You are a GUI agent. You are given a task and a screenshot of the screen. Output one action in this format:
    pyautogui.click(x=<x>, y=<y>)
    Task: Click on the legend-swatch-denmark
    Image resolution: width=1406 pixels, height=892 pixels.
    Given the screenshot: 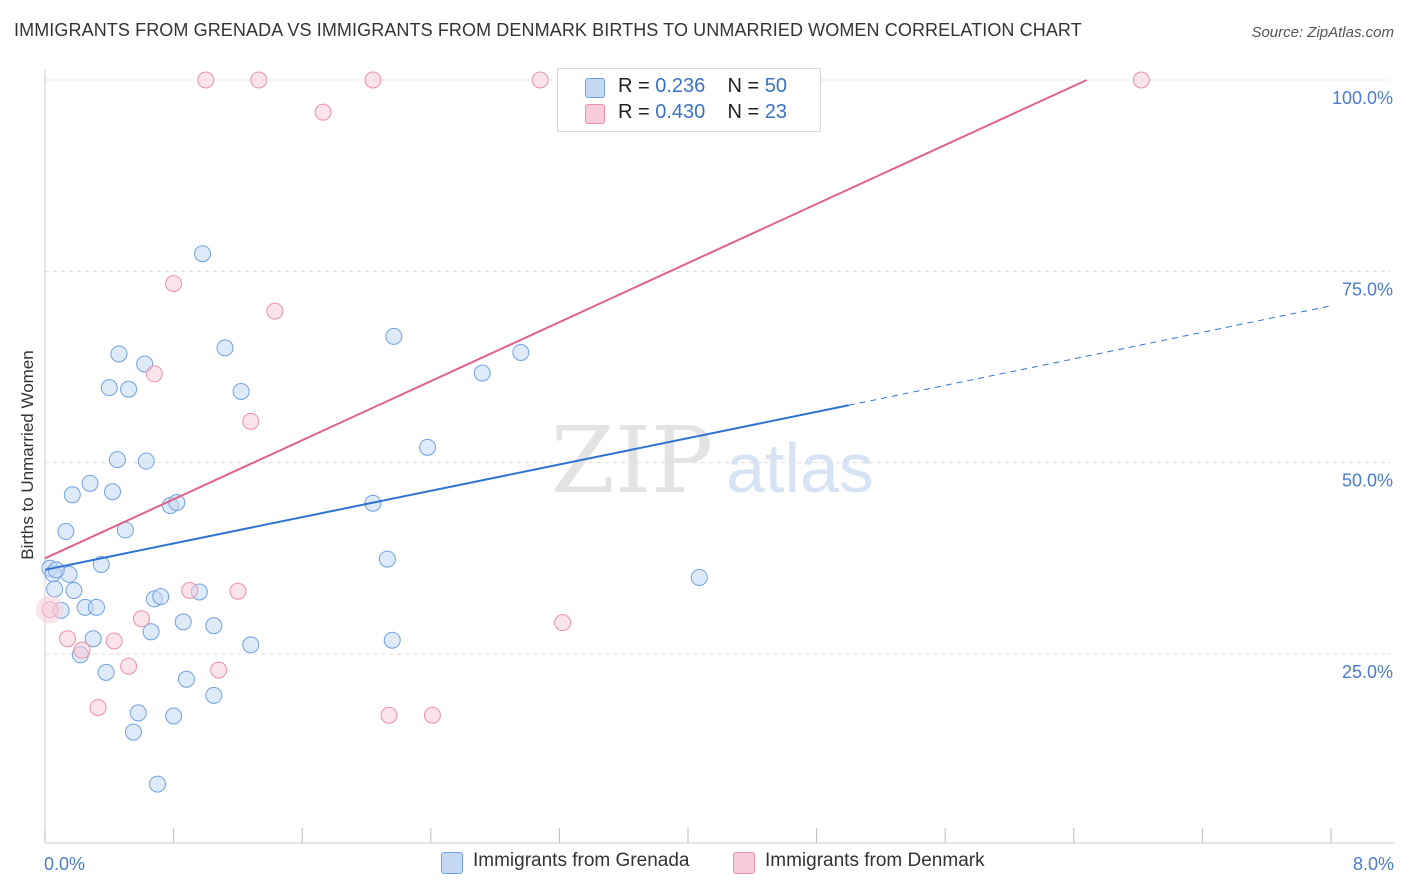 What is the action you would take?
    pyautogui.click(x=595, y=114)
    